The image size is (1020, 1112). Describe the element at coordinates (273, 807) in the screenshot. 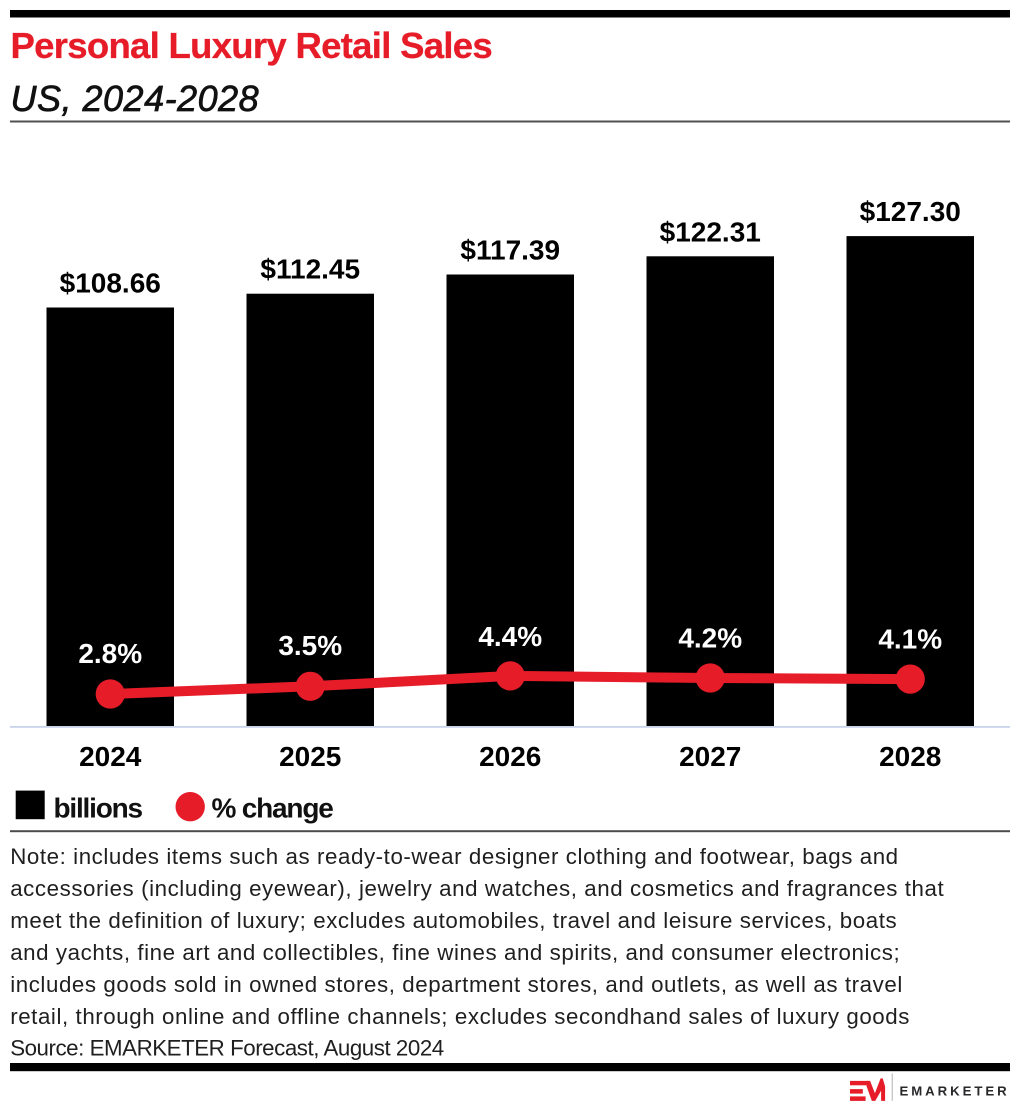

I see `svg-text: % change` at that location.